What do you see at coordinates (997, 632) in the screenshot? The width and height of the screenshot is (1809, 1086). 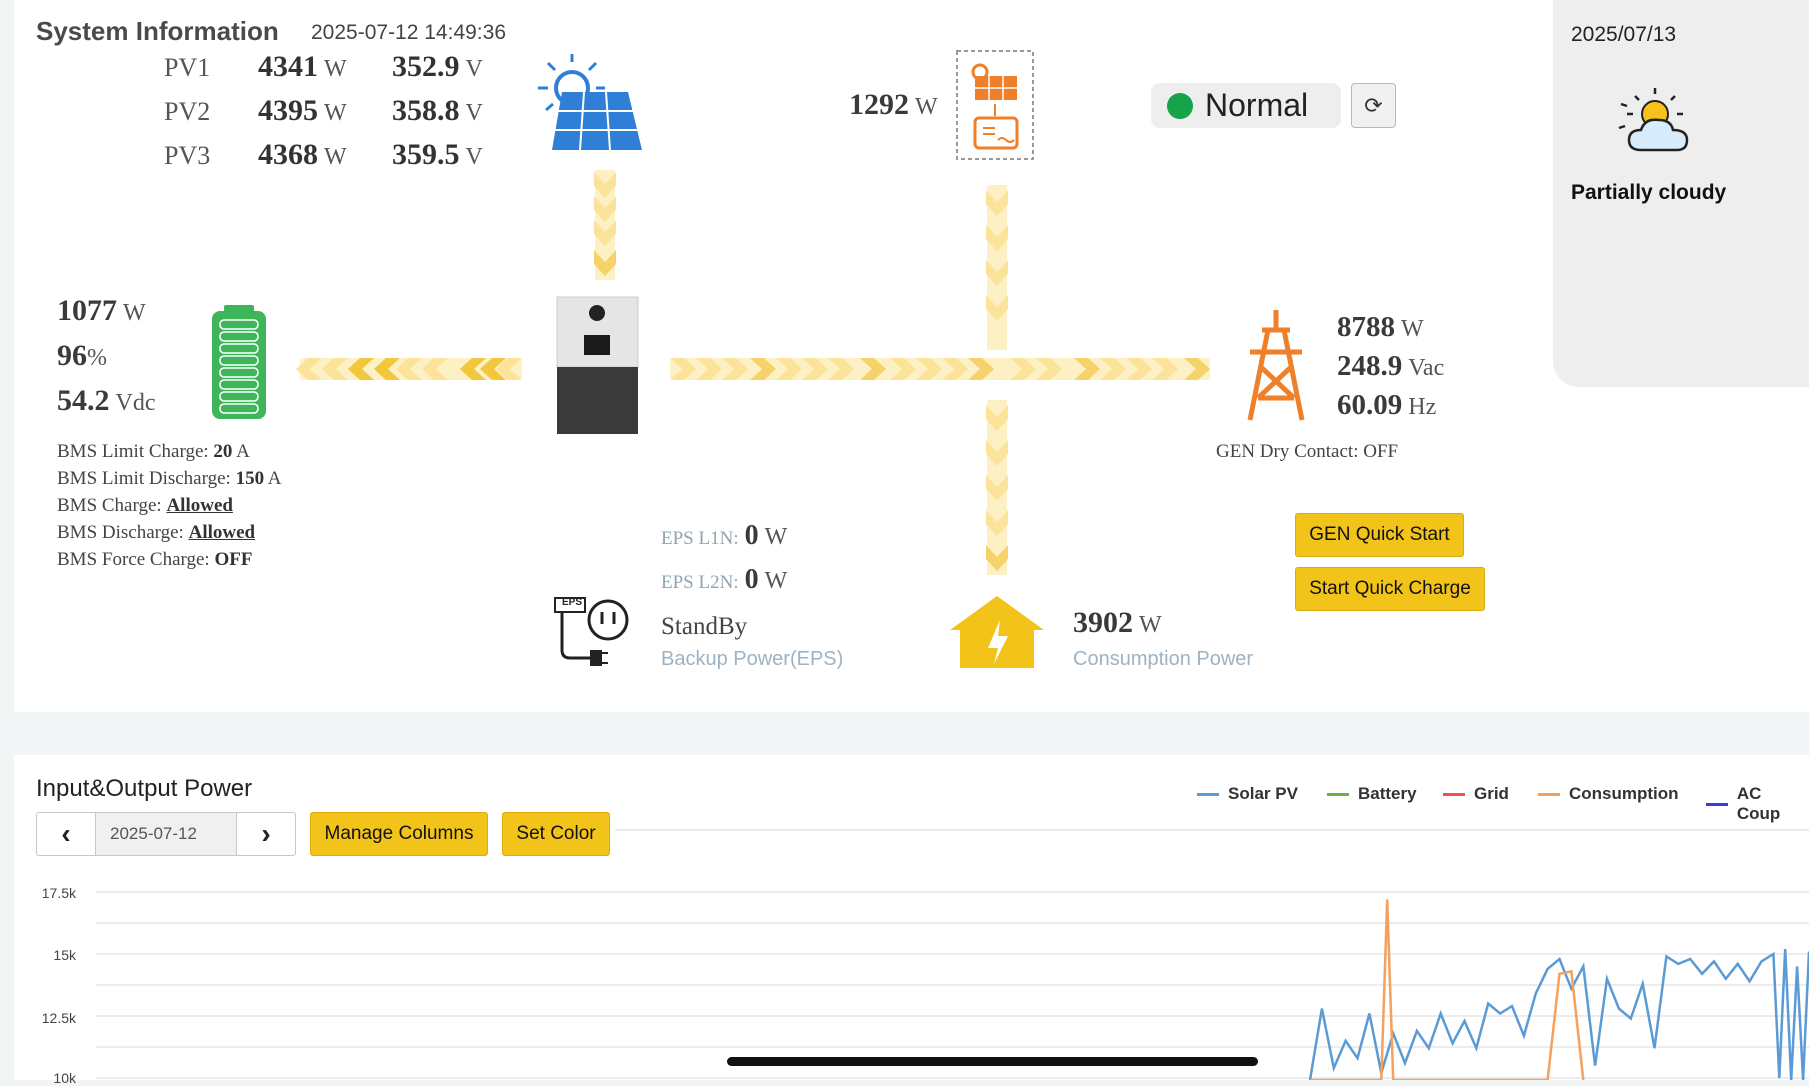 I see `house-icon` at bounding box center [997, 632].